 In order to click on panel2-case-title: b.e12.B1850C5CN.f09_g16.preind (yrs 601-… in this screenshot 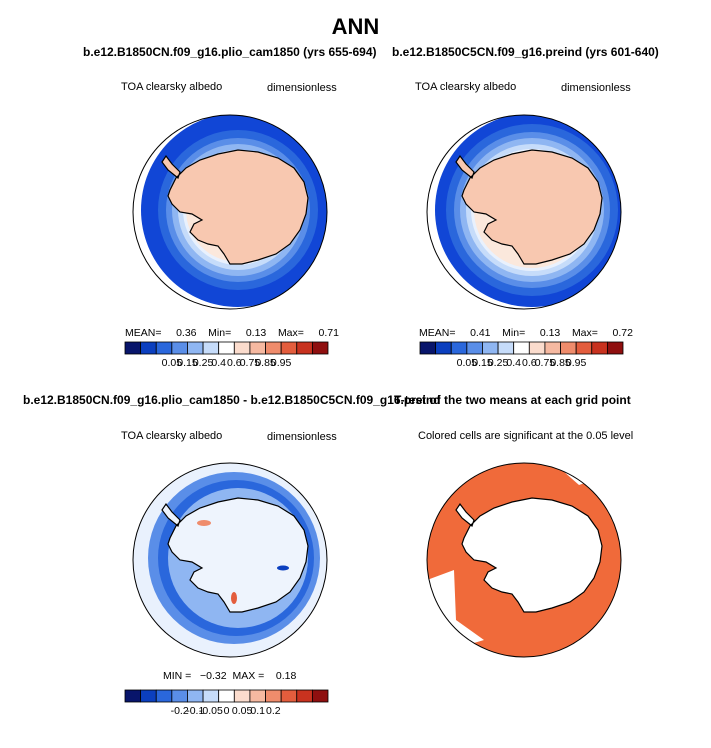, I will do `click(525, 52)`.